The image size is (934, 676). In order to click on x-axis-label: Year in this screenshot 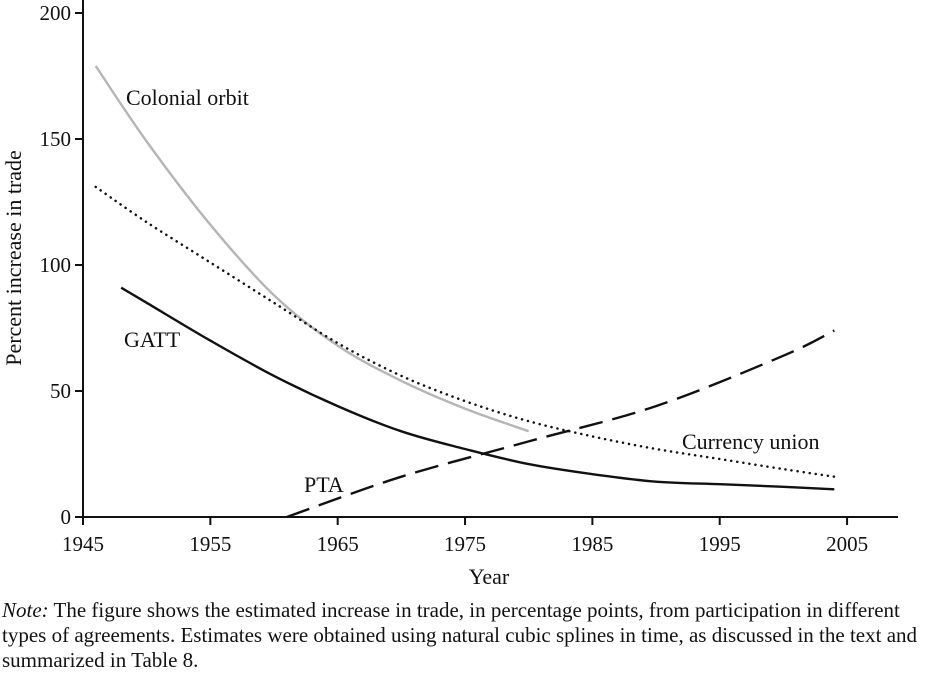, I will do `click(489, 576)`.